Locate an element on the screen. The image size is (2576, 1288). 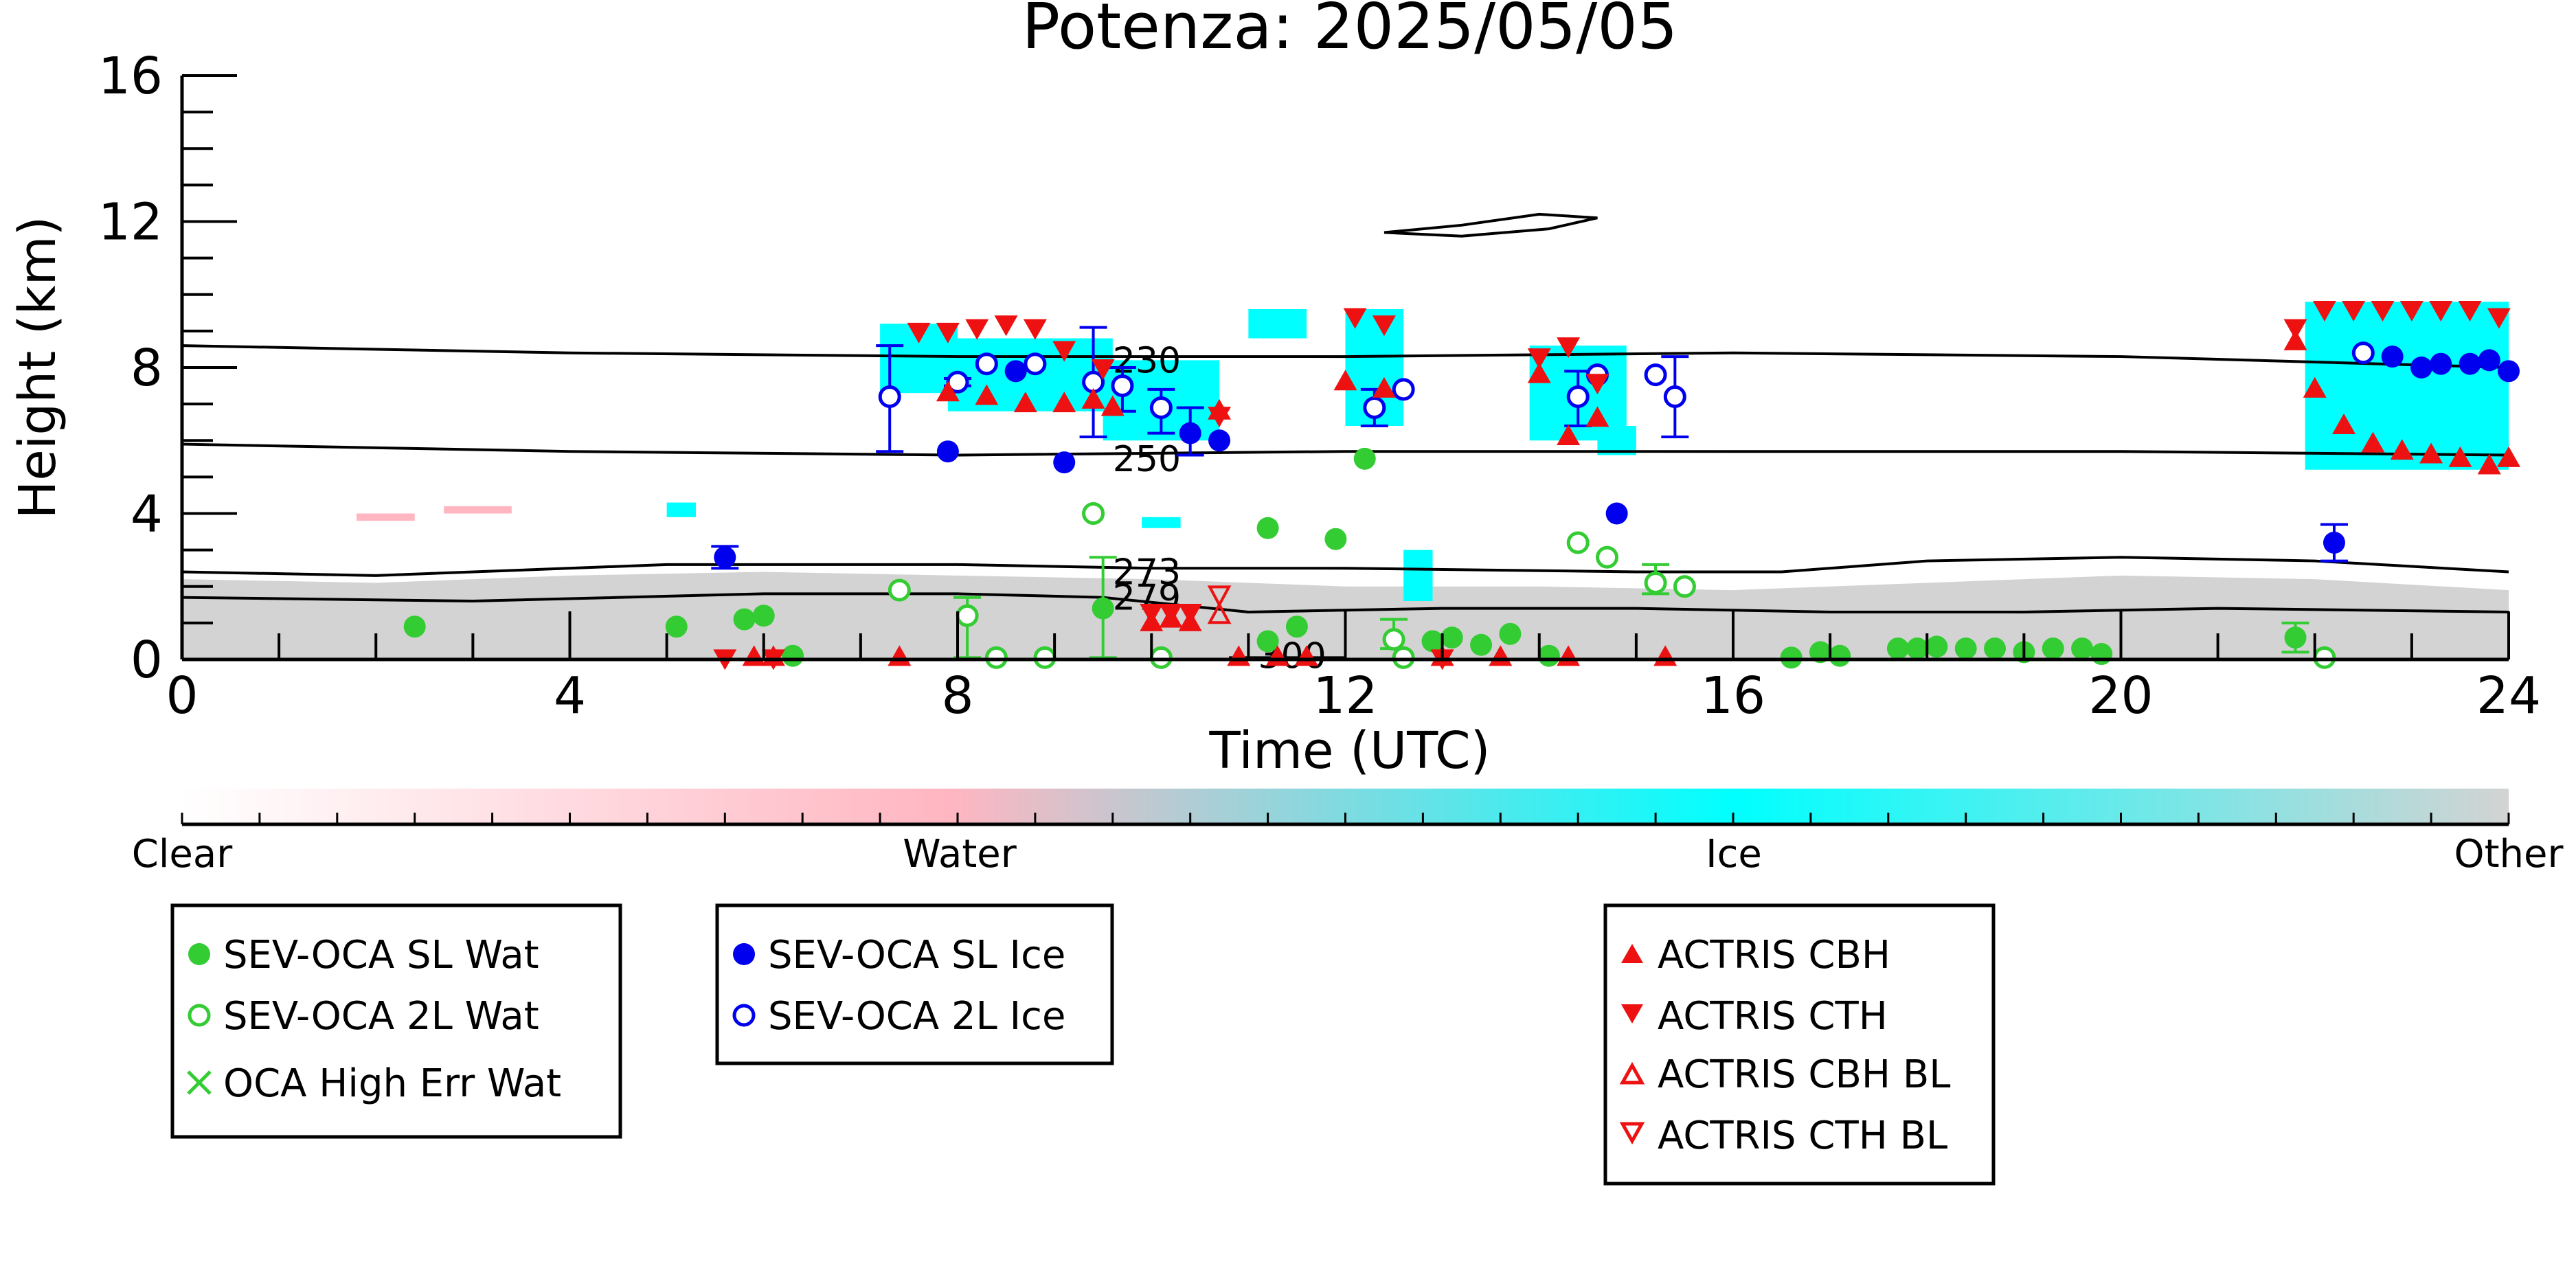
legend-marker-2l-wat is located at coordinates (199, 1015).